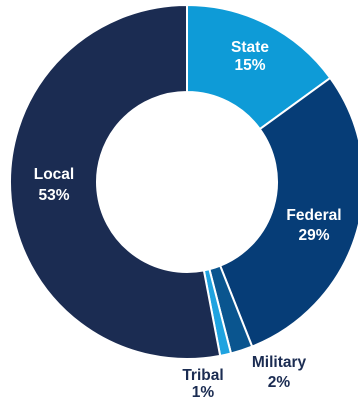 The width and height of the screenshot is (358, 405). I want to click on slice-label-military: Military, so click(279, 362).